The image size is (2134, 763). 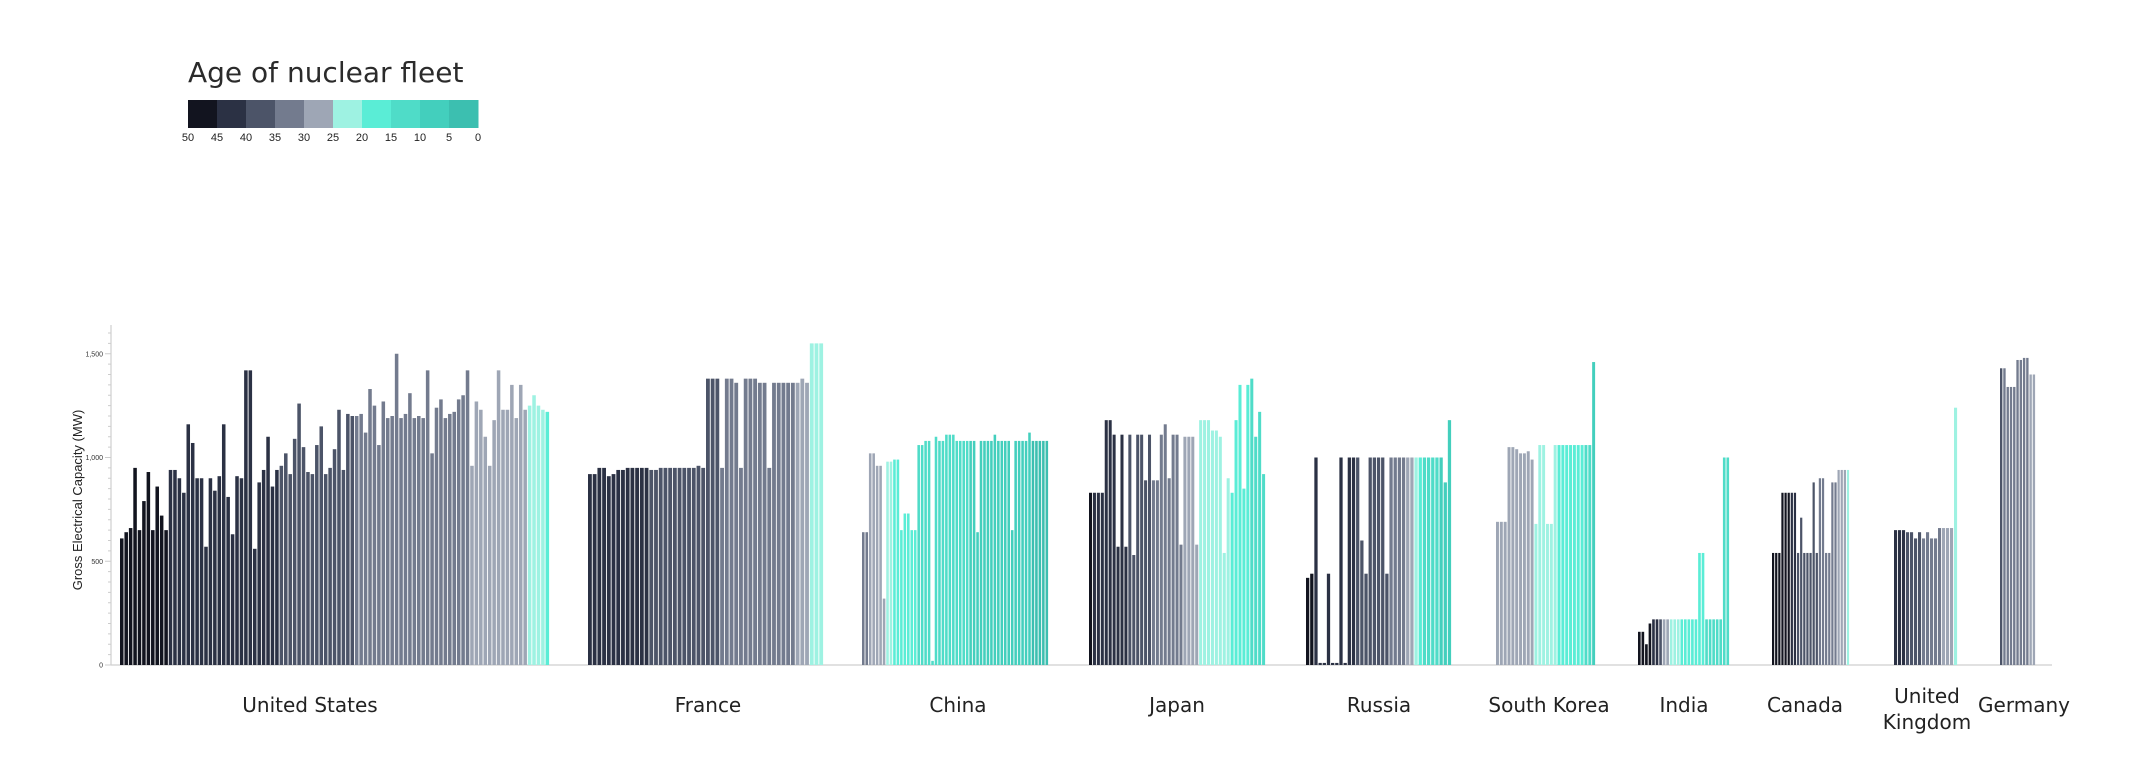 What do you see at coordinates (94, 458) in the screenshot?
I see `y-tick-label: 1,000` at bounding box center [94, 458].